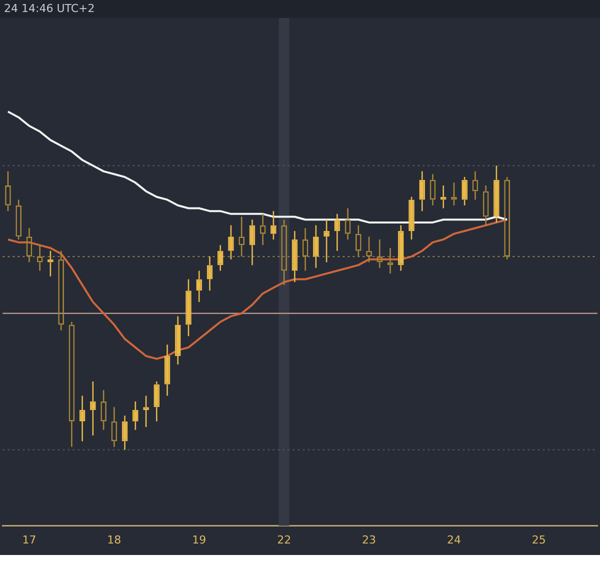 This screenshot has height=573, width=600. Describe the element at coordinates (199, 539) in the screenshot. I see `x-tick-label: 19` at that location.